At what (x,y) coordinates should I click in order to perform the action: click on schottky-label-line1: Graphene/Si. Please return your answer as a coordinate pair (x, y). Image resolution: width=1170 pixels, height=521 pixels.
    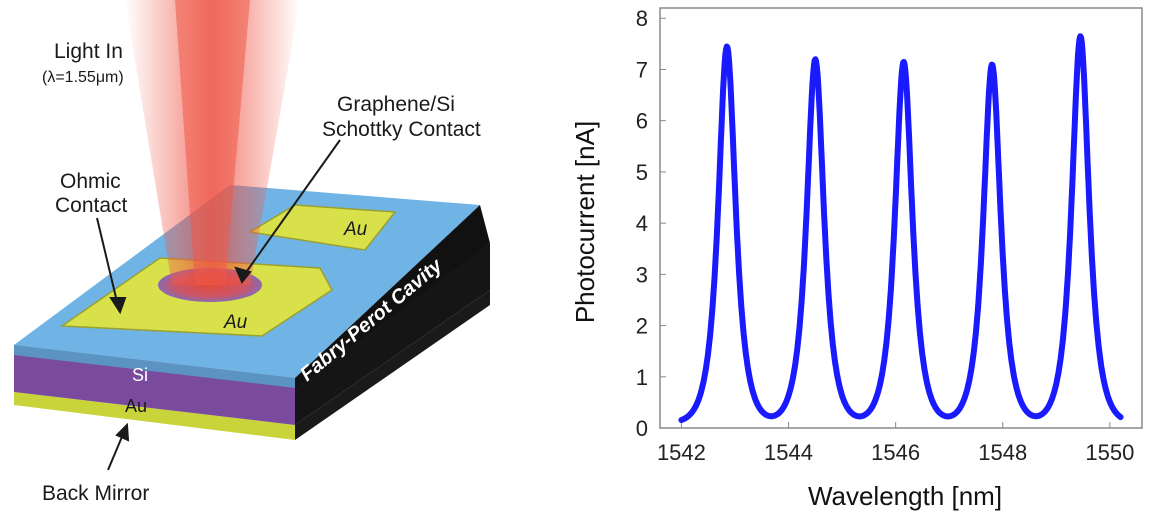
    Looking at the image, I should click on (396, 104).